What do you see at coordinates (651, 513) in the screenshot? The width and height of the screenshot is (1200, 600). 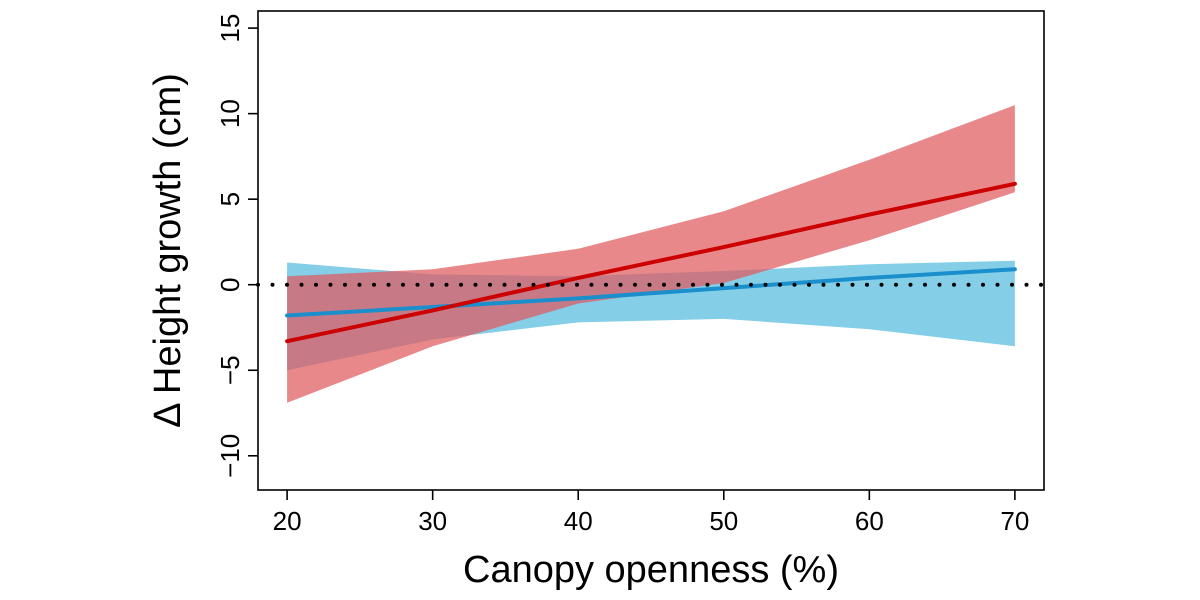 I see `x-axis: 20 30 40 50 60 70` at bounding box center [651, 513].